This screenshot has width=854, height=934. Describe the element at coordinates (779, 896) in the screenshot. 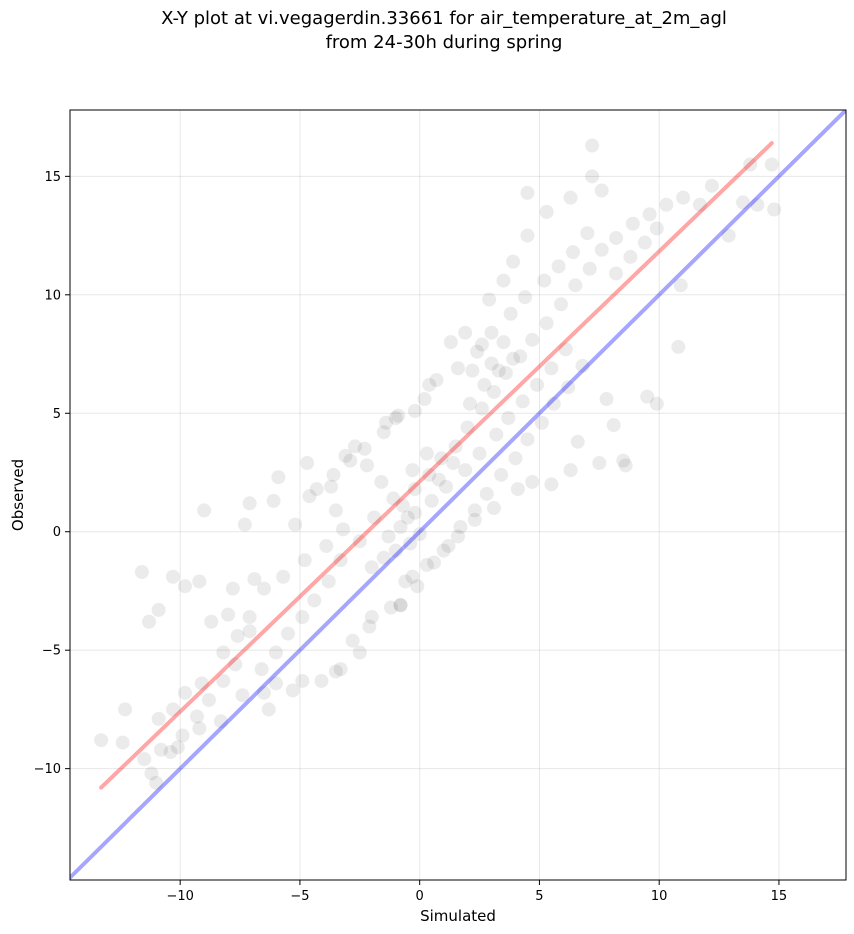

I see `x-tick-label: 15` at that location.